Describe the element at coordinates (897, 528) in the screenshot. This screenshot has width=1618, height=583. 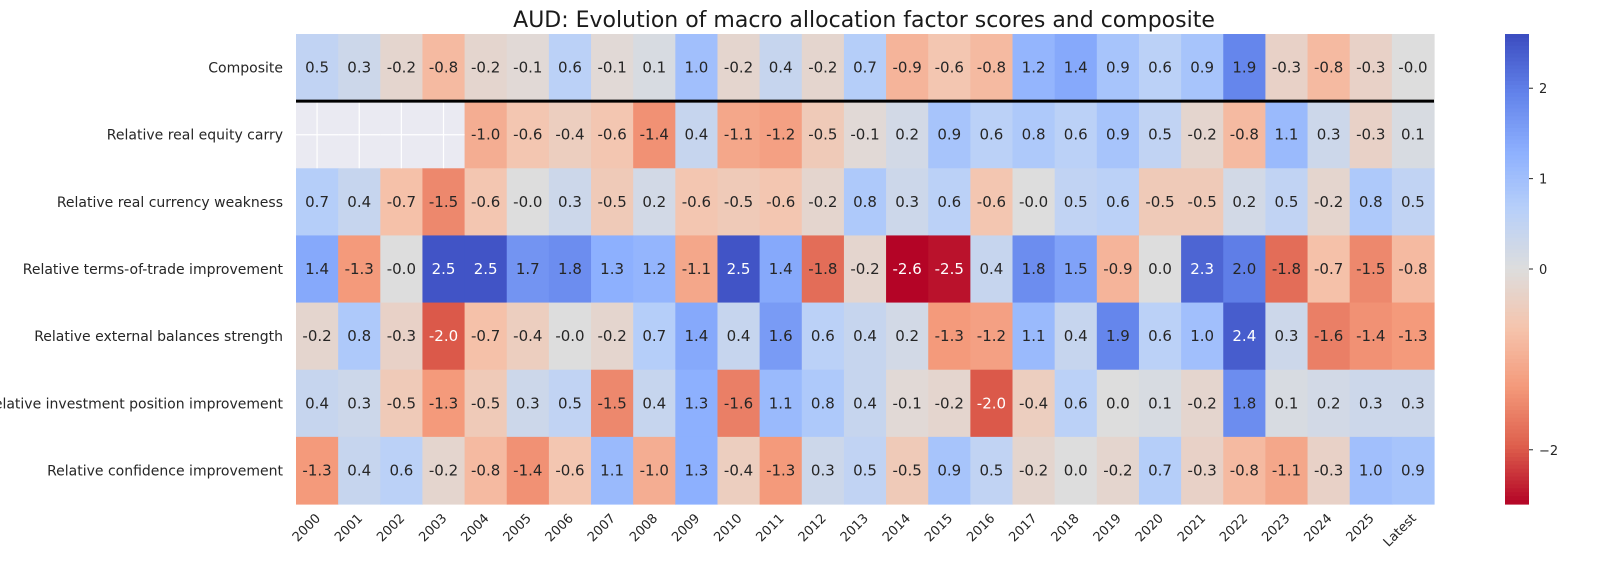
I see `column-label: 2014` at that location.